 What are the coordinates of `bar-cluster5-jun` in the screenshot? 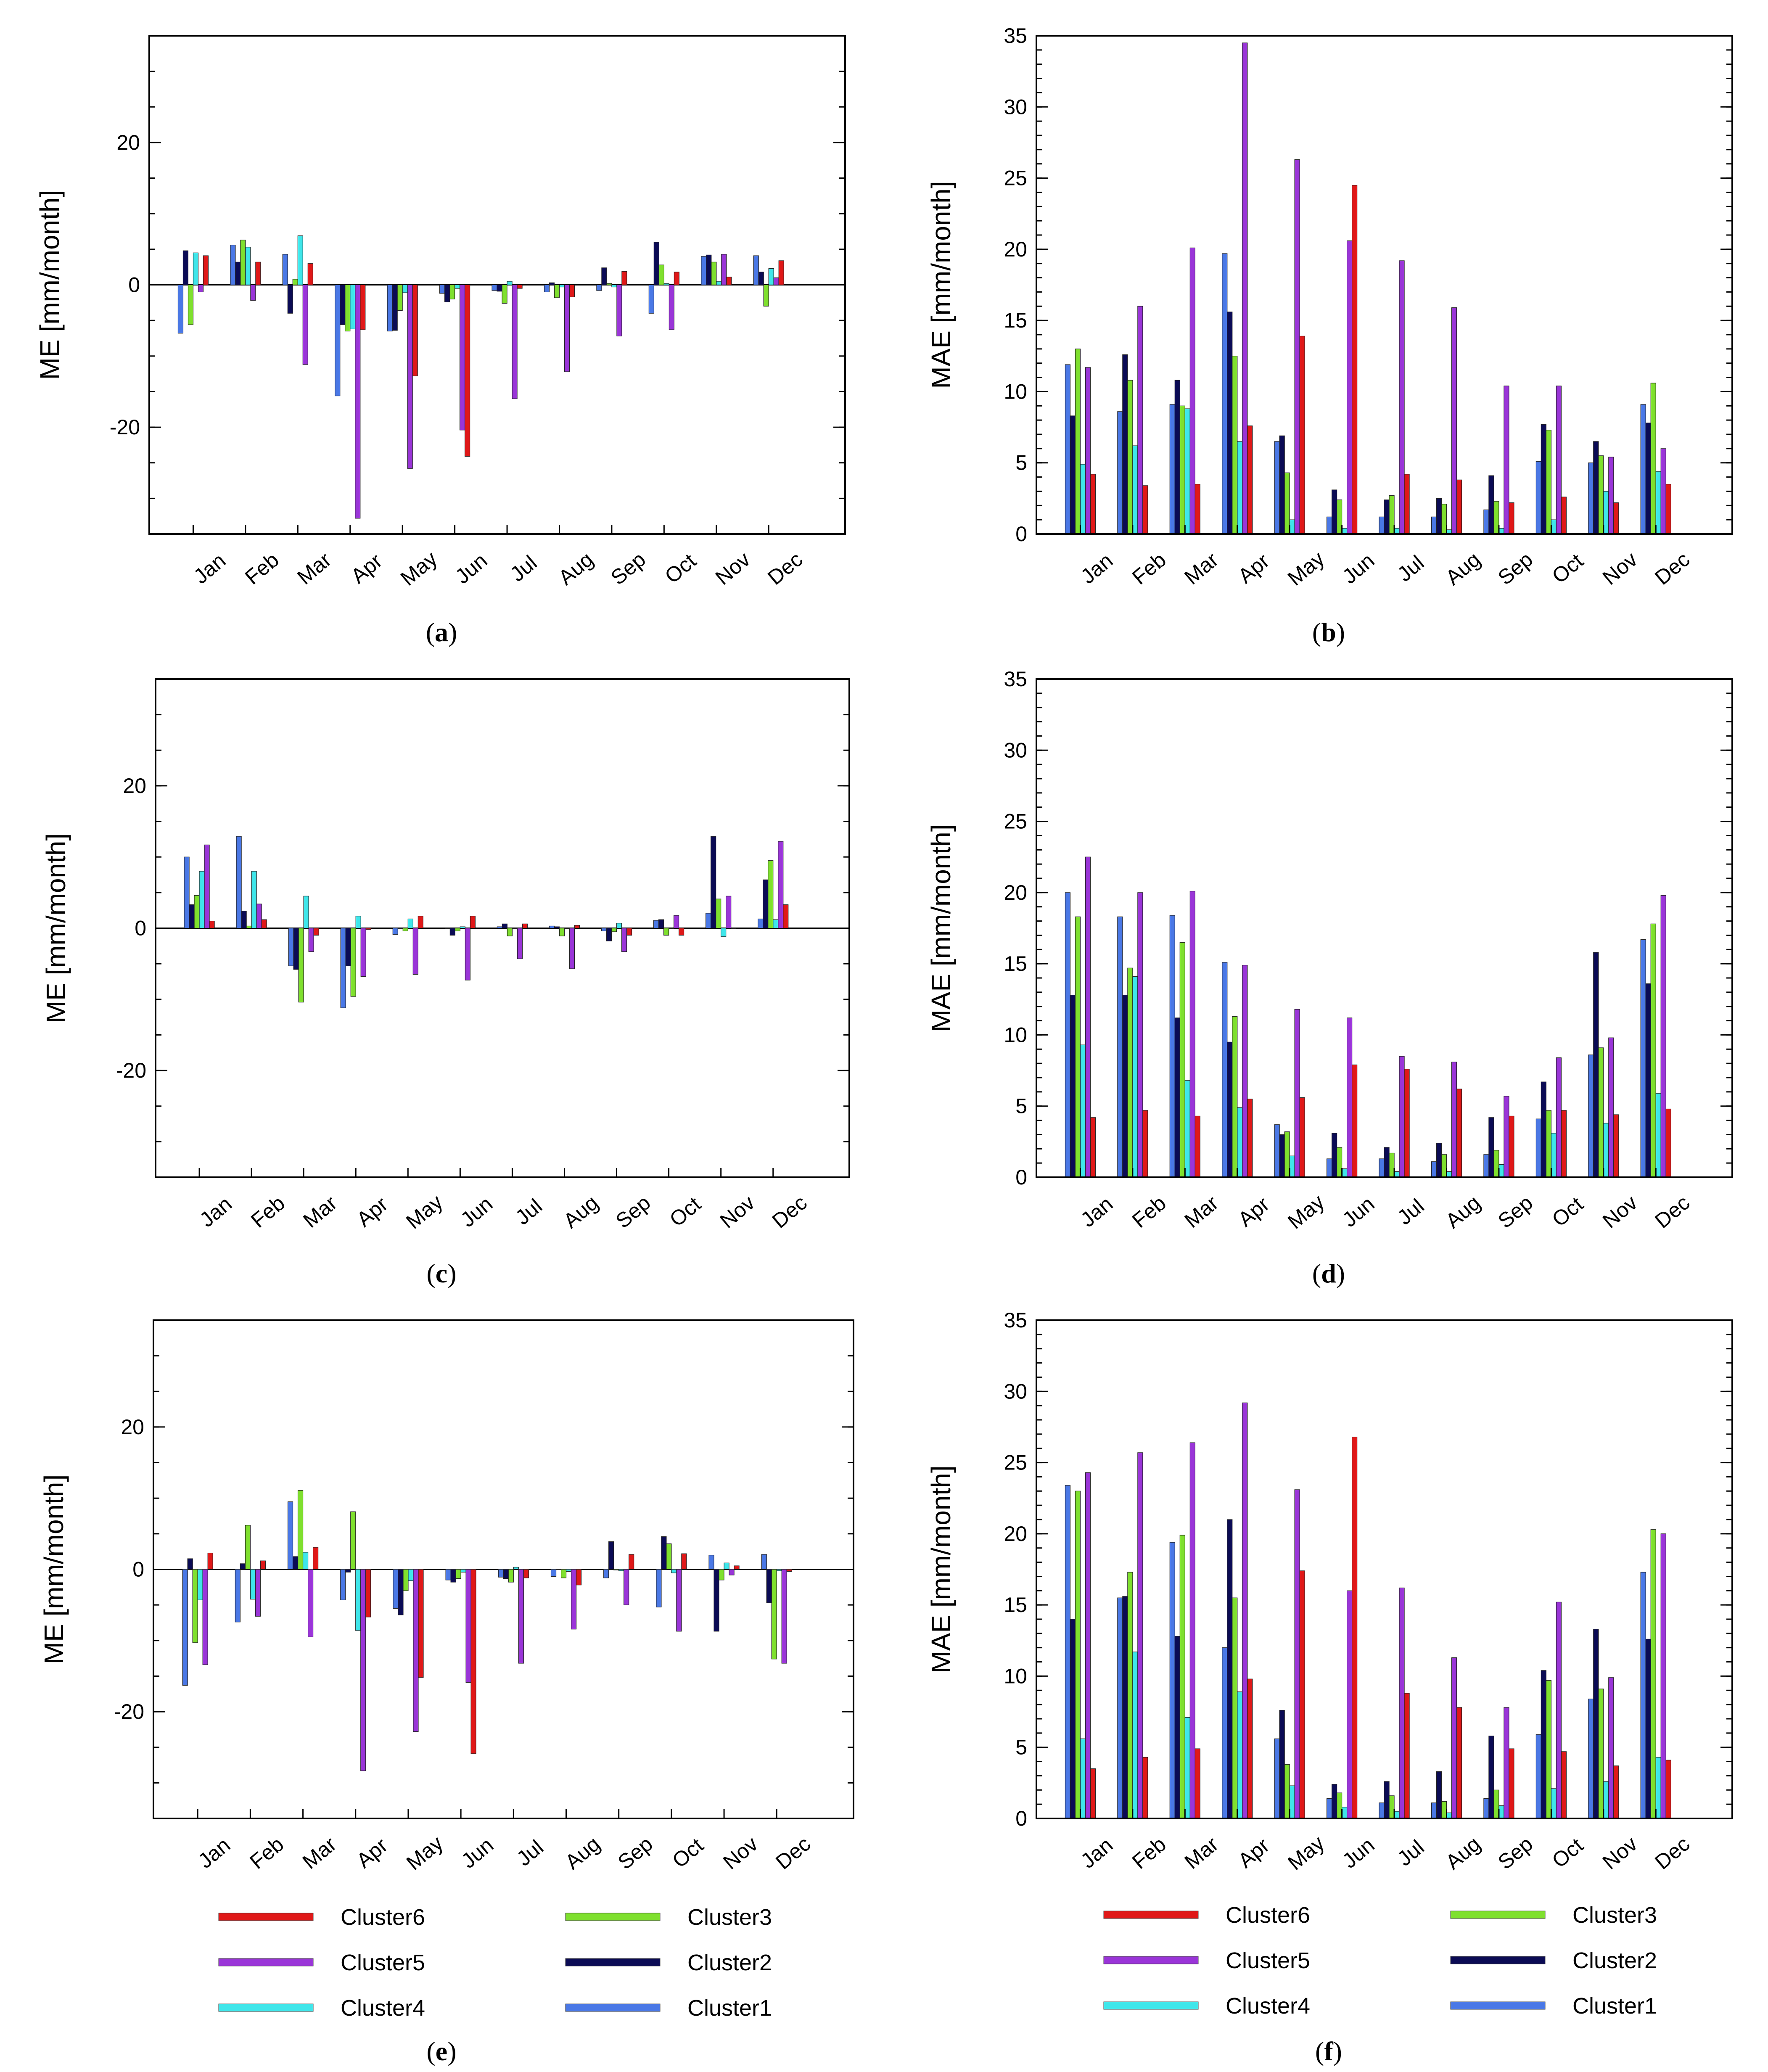 It's located at (1350, 387).